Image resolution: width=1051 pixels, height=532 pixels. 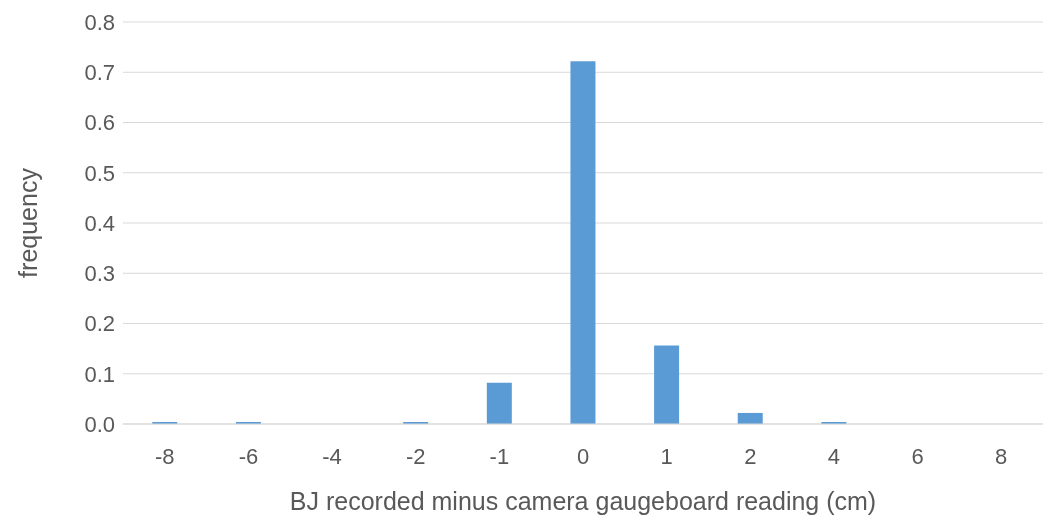 What do you see at coordinates (499, 456) in the screenshot?
I see `x-tick-label: -1` at bounding box center [499, 456].